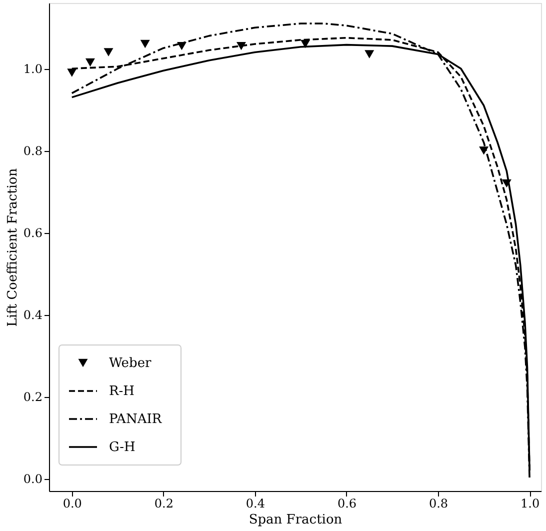  I want to click on legend-label: G-H, so click(122, 447).